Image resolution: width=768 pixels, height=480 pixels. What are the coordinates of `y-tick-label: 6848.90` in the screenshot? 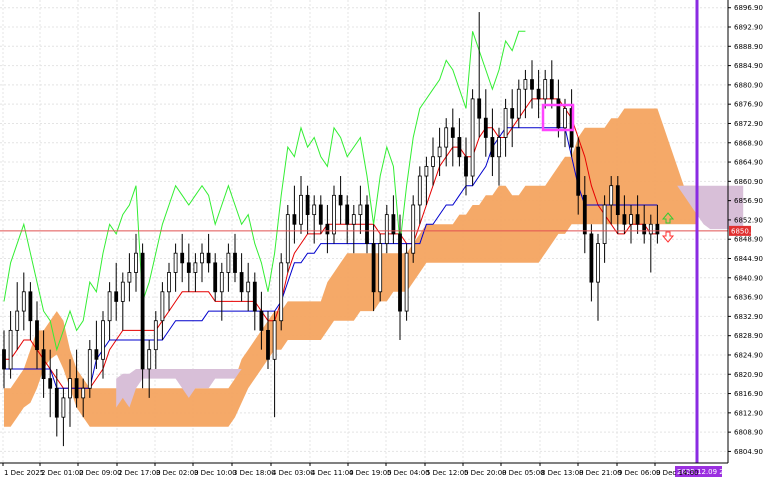 It's located at (748, 240).